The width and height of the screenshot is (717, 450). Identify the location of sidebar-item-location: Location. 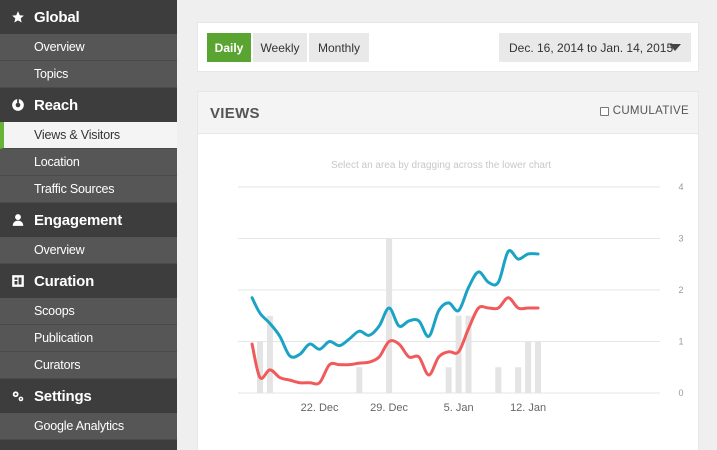
(88, 162).